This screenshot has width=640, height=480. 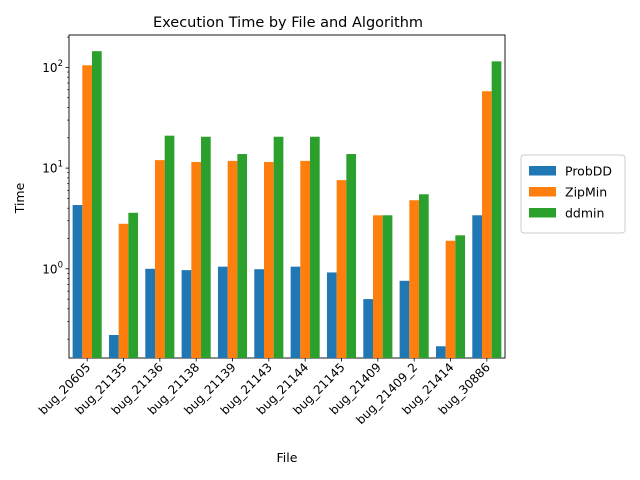 What do you see at coordinates (52, 168) in the screenshot?
I see `y-tick-label: 10¹` at bounding box center [52, 168].